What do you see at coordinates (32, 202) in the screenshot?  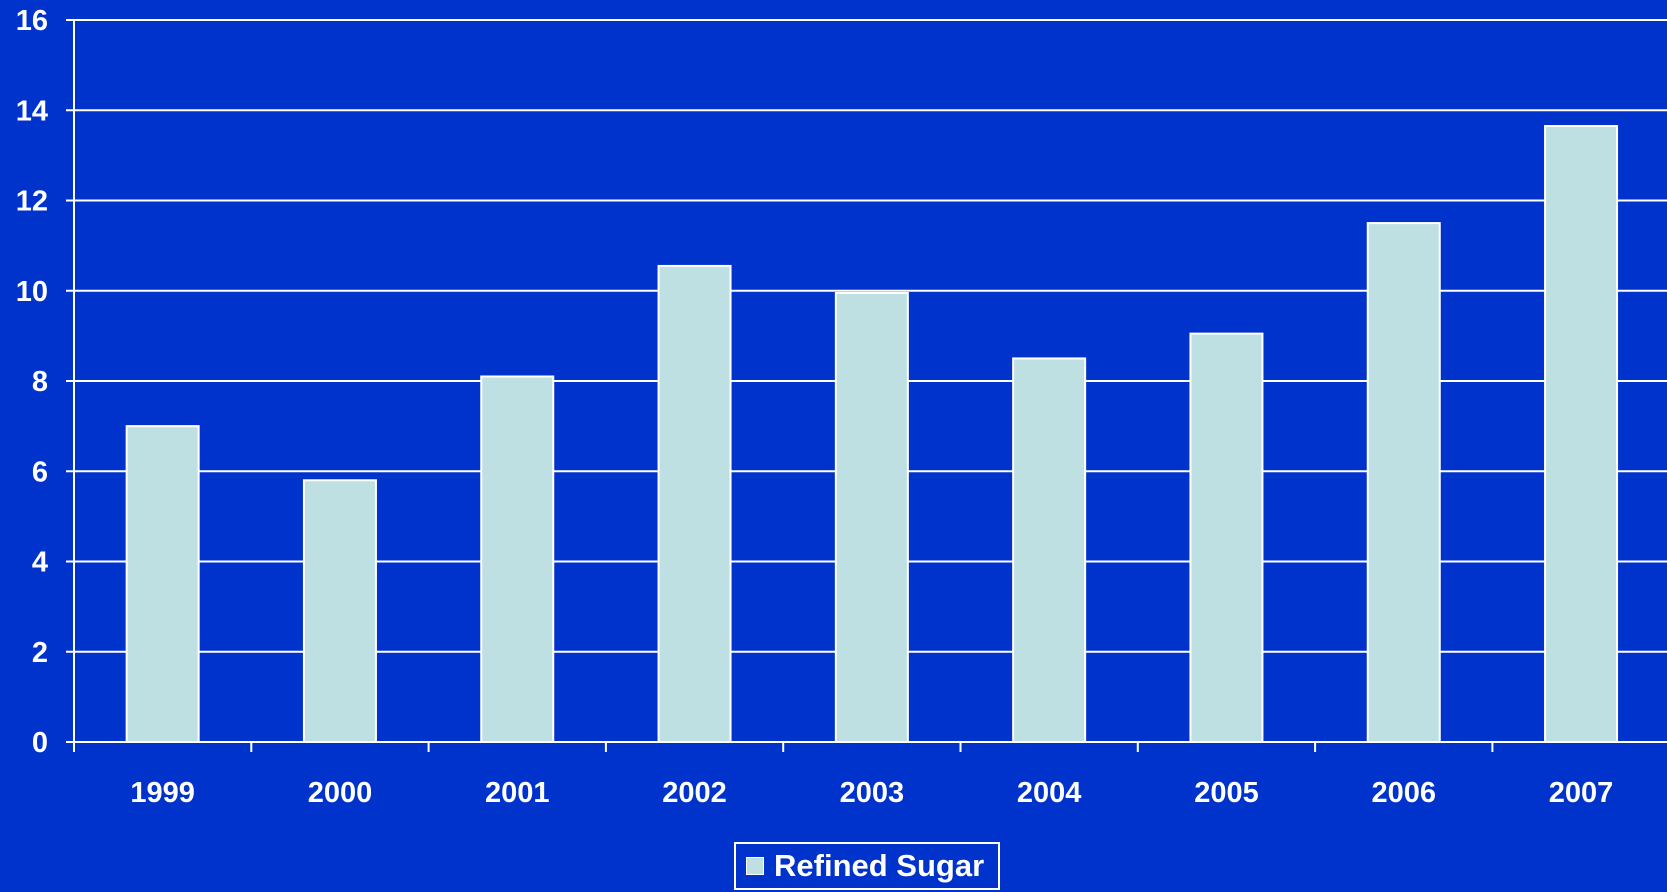 I see `y-tick-label-12: 12` at bounding box center [32, 202].